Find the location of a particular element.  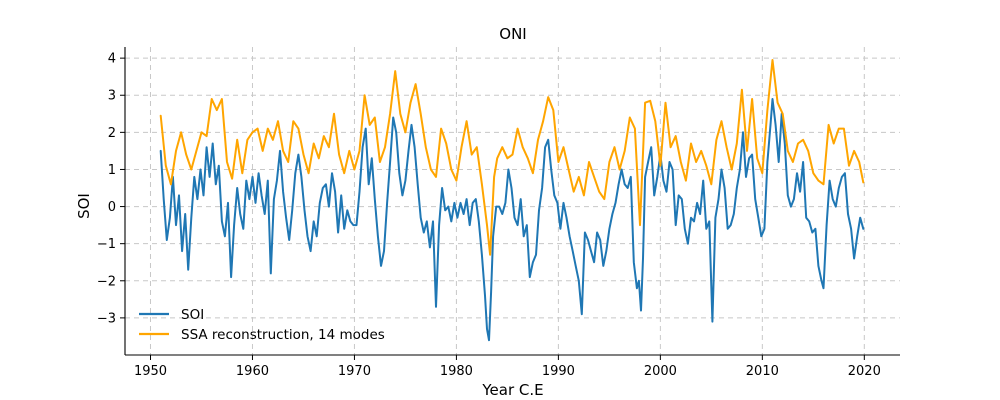

y-tick-label: −2 is located at coordinates (106, 281).